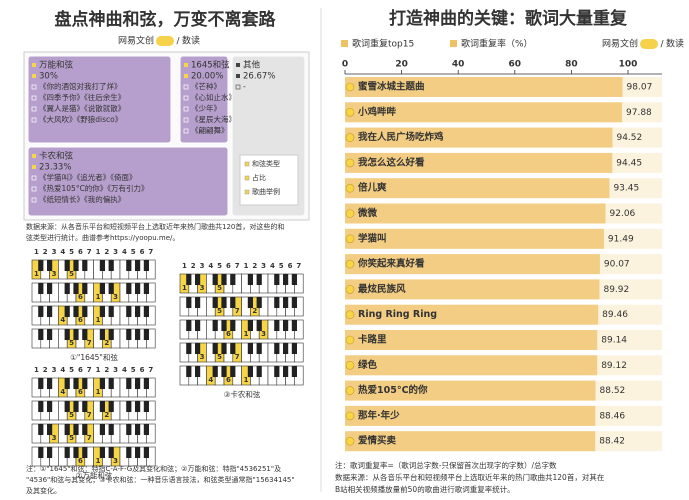 The height and width of the screenshot is (500, 689). Describe the element at coordinates (372, 340) in the screenshot. I see `category-label: 卡路里` at that location.